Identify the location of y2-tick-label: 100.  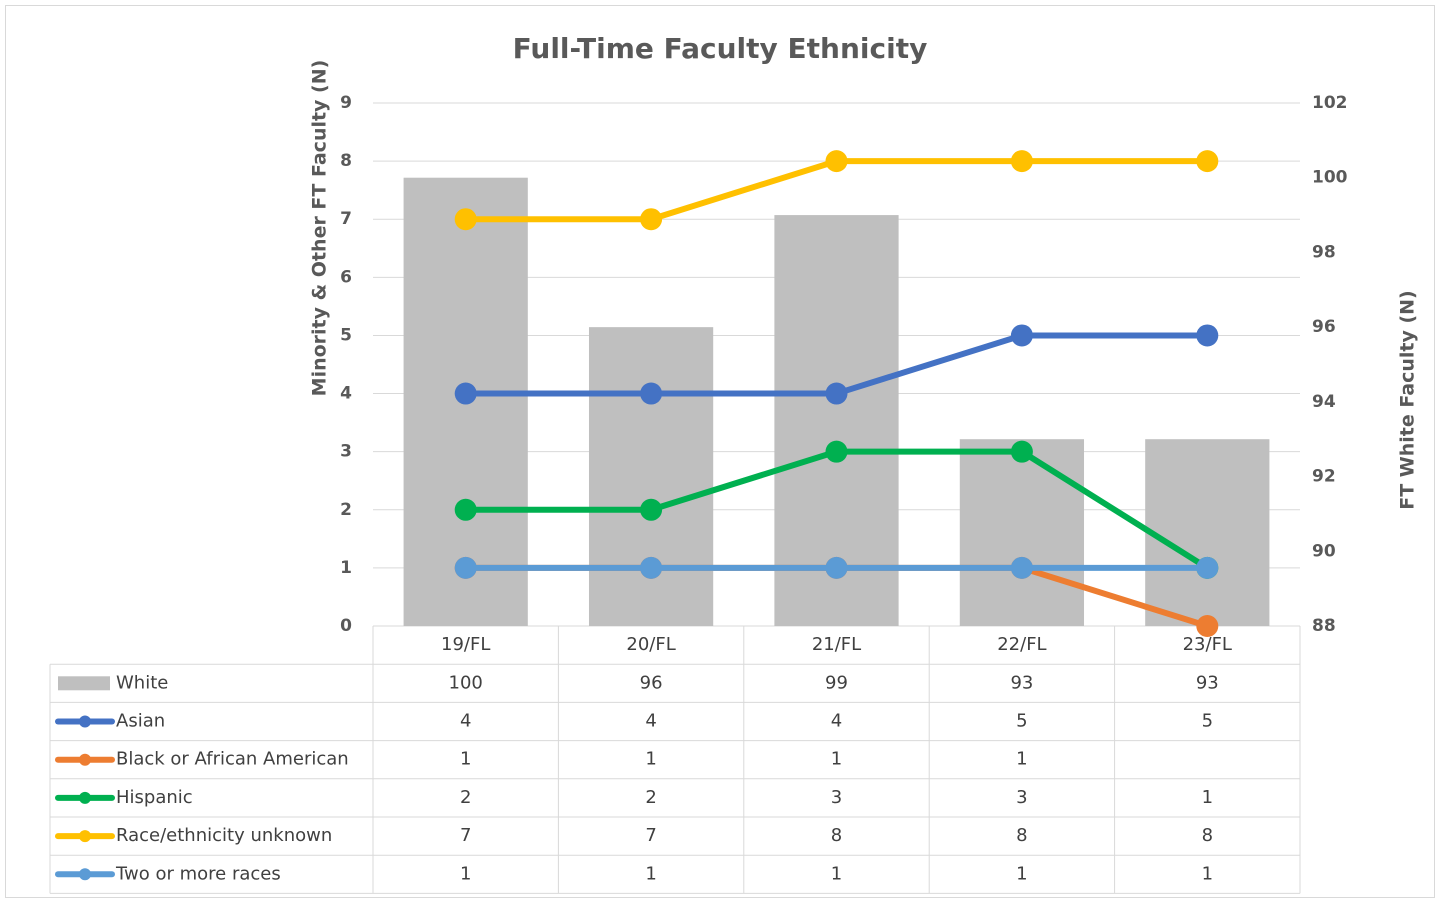
(1330, 178).